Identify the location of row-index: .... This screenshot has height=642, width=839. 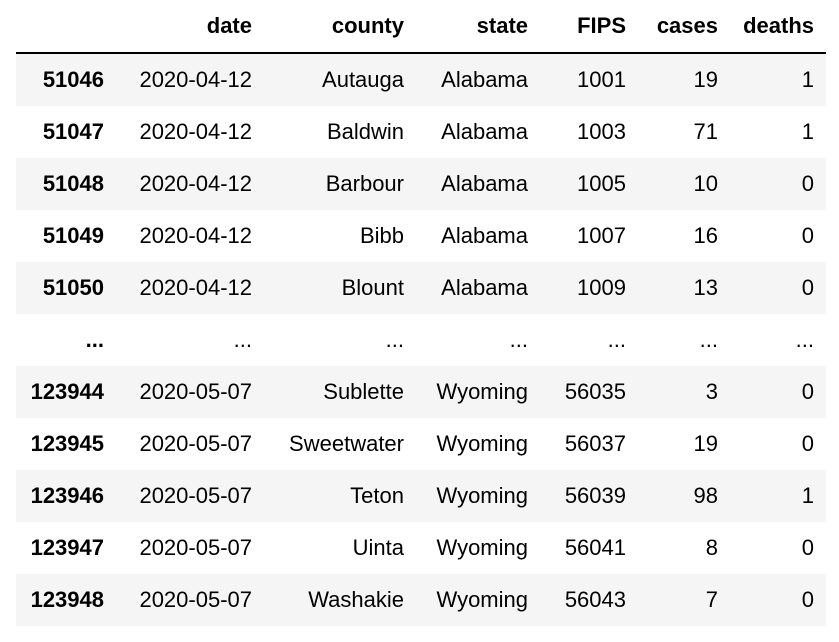
(66, 340).